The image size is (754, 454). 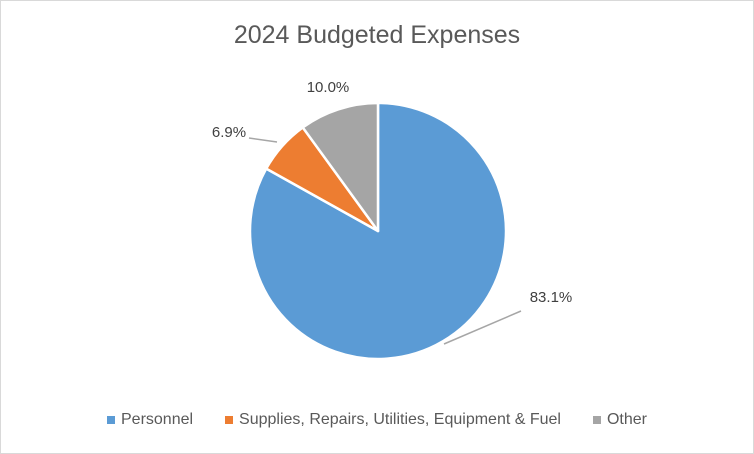 I want to click on legend-swatch-other, so click(x=596, y=420).